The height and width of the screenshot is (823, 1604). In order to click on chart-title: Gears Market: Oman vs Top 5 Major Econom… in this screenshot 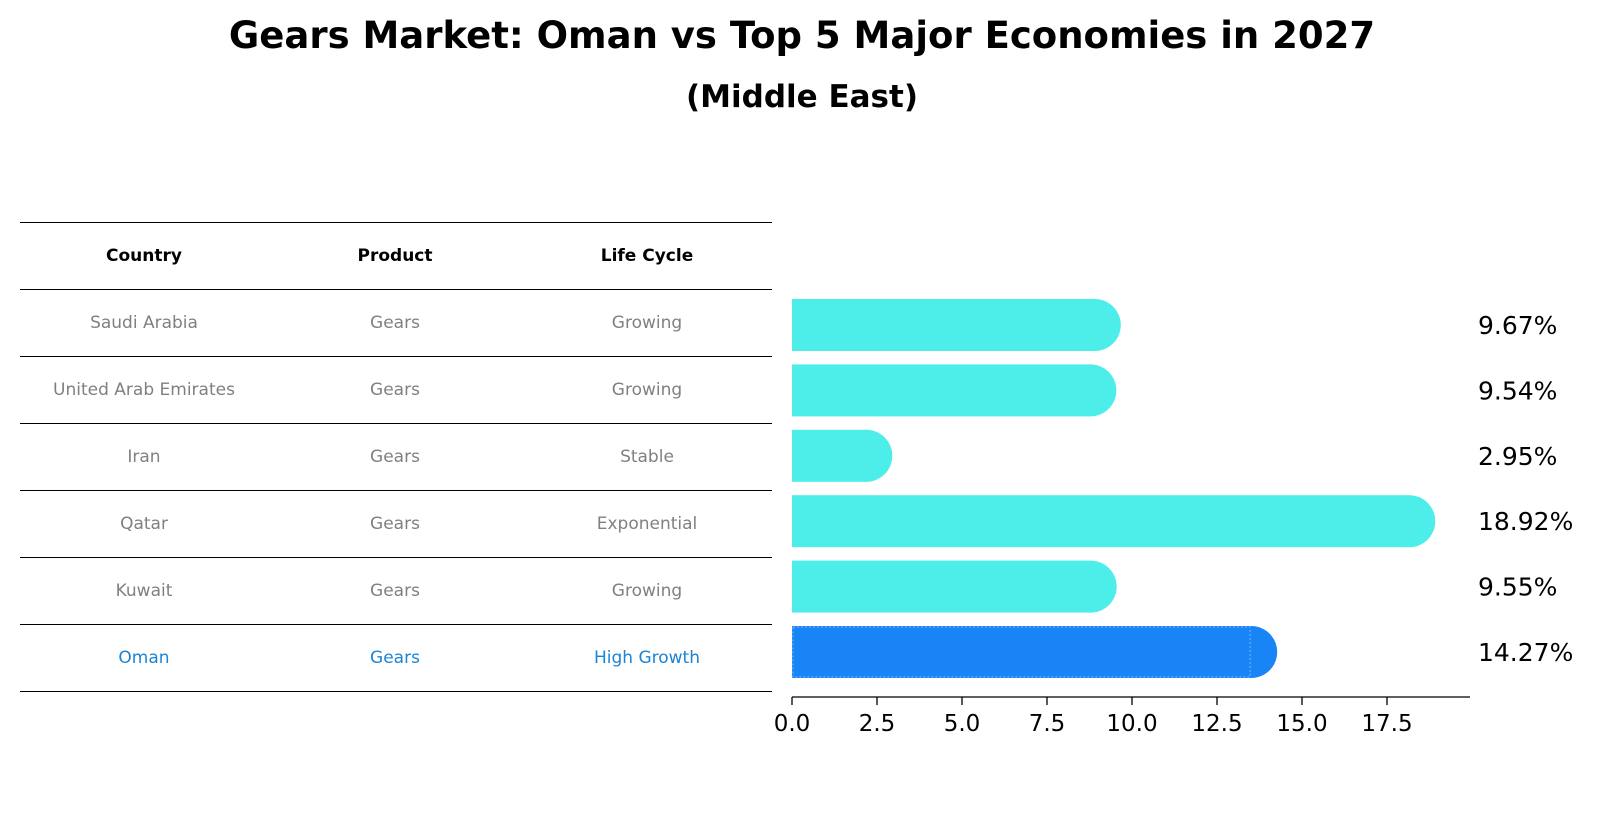, I will do `click(802, 35)`.